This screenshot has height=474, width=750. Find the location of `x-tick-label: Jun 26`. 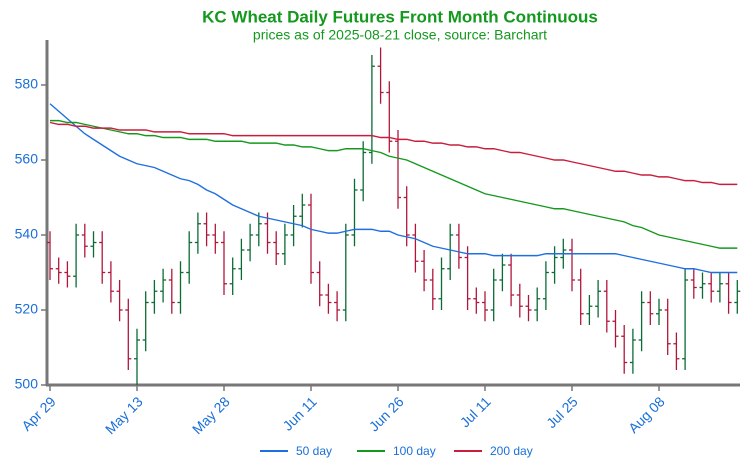

x-tick-label: Jun 26 is located at coordinates (386, 413).